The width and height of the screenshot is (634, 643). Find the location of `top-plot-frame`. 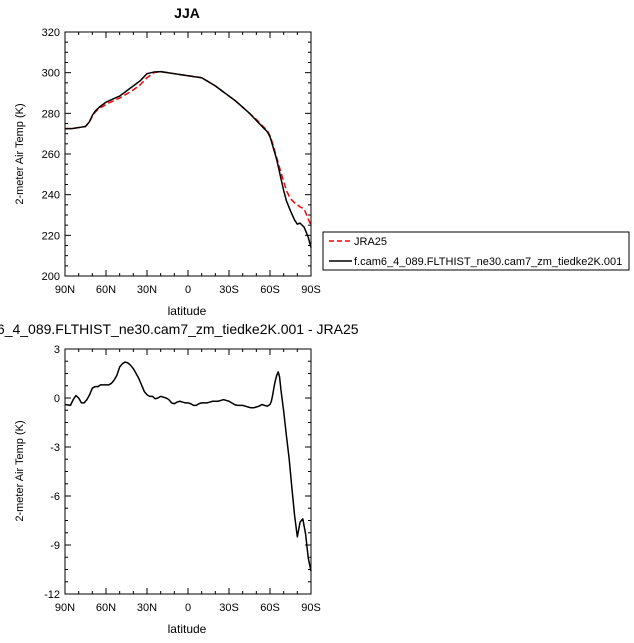

top-plot-frame is located at coordinates (188, 154).